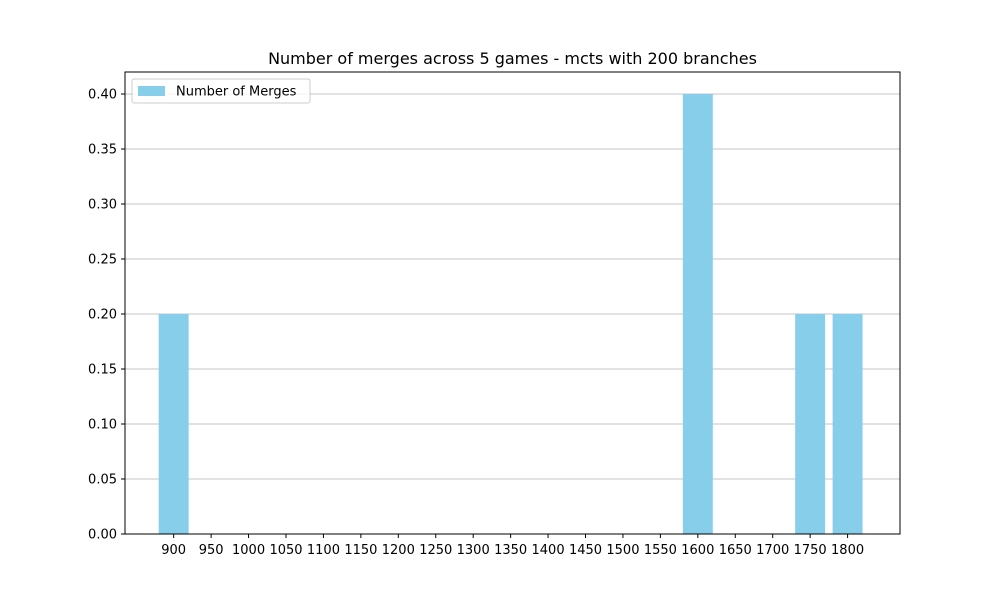  What do you see at coordinates (211, 550) in the screenshot?
I see `x-tick-label: 950` at bounding box center [211, 550].